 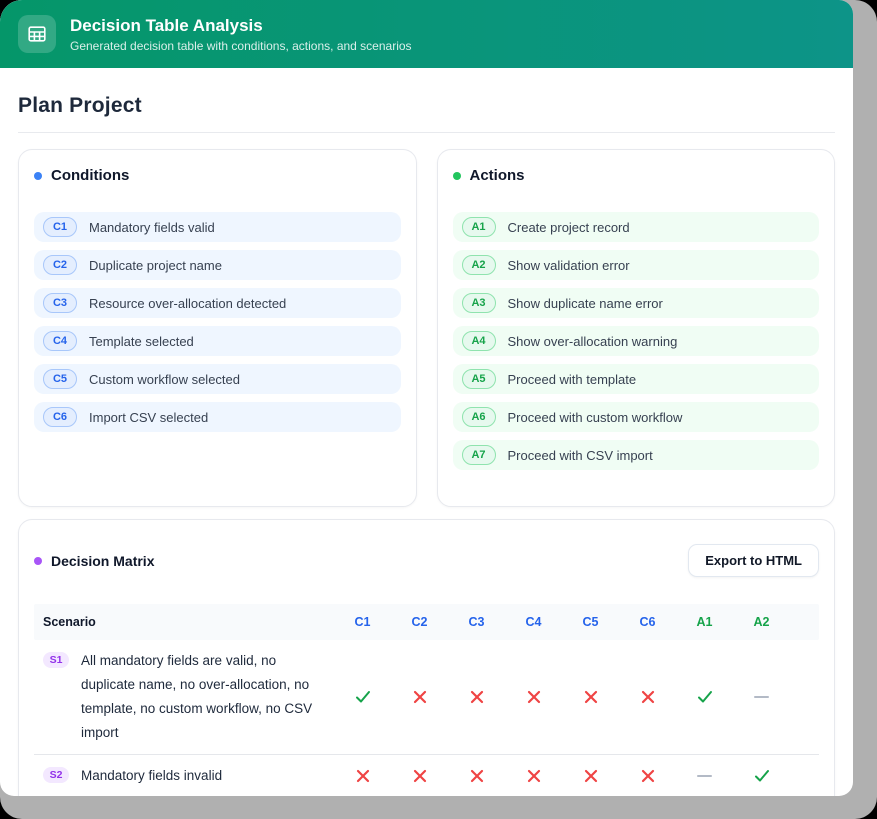 I want to click on matrix-column-label: C4, so click(x=533, y=622).